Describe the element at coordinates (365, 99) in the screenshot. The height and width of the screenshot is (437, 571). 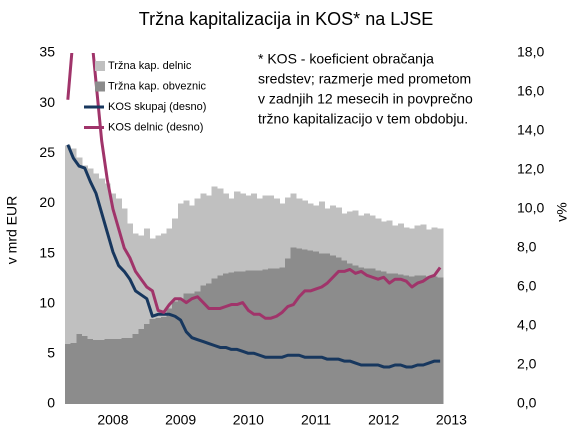
I see `annotation: v zadnjih 12 mesecih in povprečno` at that location.